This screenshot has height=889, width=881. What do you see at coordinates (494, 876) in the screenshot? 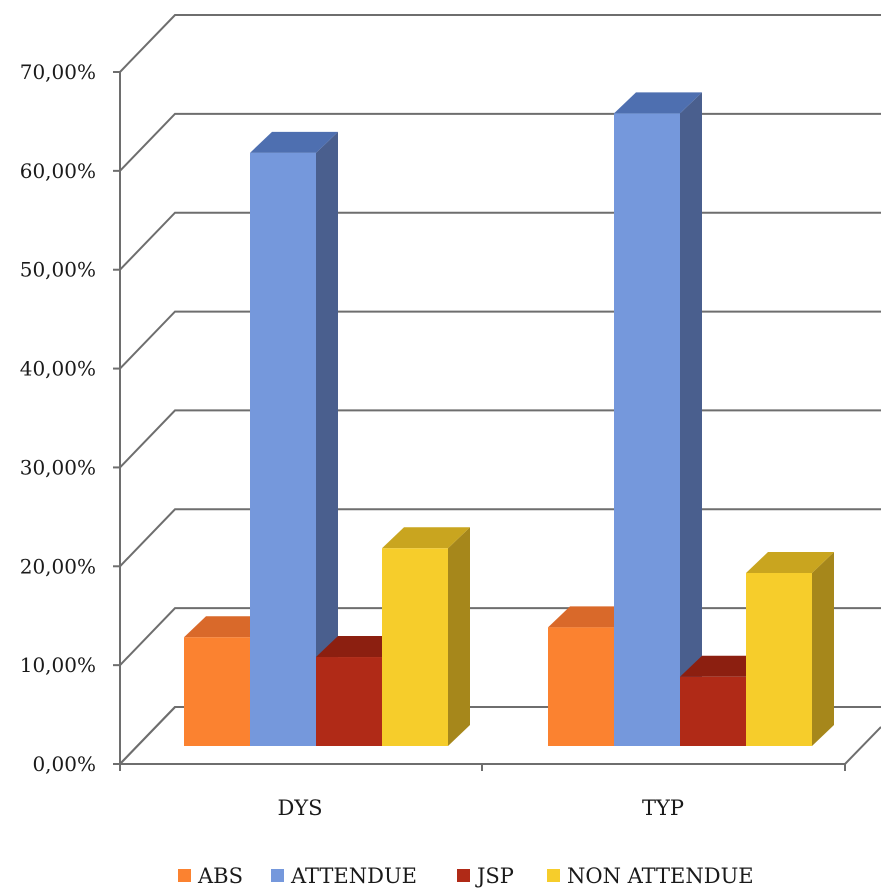
I see `legend-label: JSP` at bounding box center [494, 876].